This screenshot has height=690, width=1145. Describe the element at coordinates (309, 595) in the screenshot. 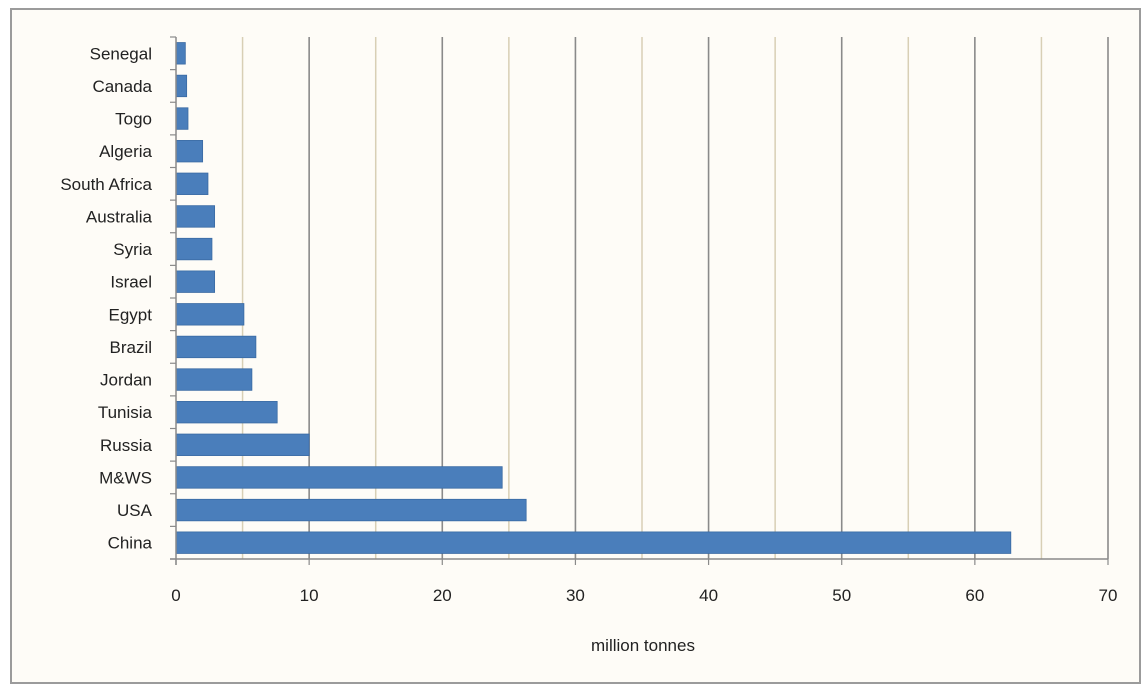

I see `x-tick-label: 10` at that location.